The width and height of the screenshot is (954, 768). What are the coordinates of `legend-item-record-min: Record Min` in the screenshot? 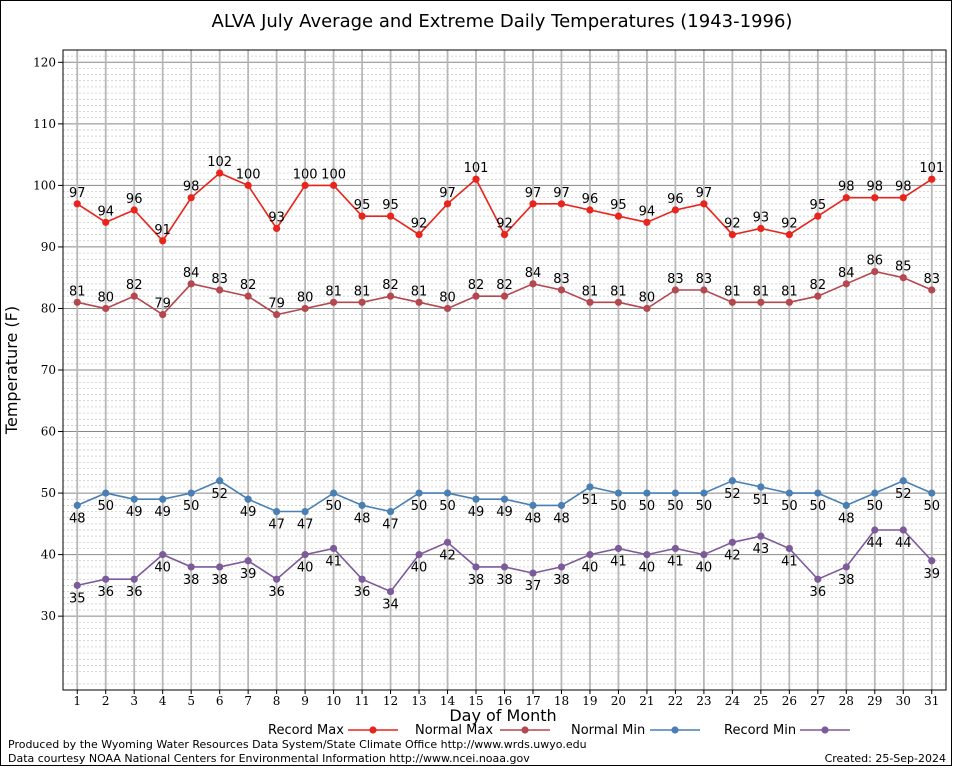 It's located at (787, 730).